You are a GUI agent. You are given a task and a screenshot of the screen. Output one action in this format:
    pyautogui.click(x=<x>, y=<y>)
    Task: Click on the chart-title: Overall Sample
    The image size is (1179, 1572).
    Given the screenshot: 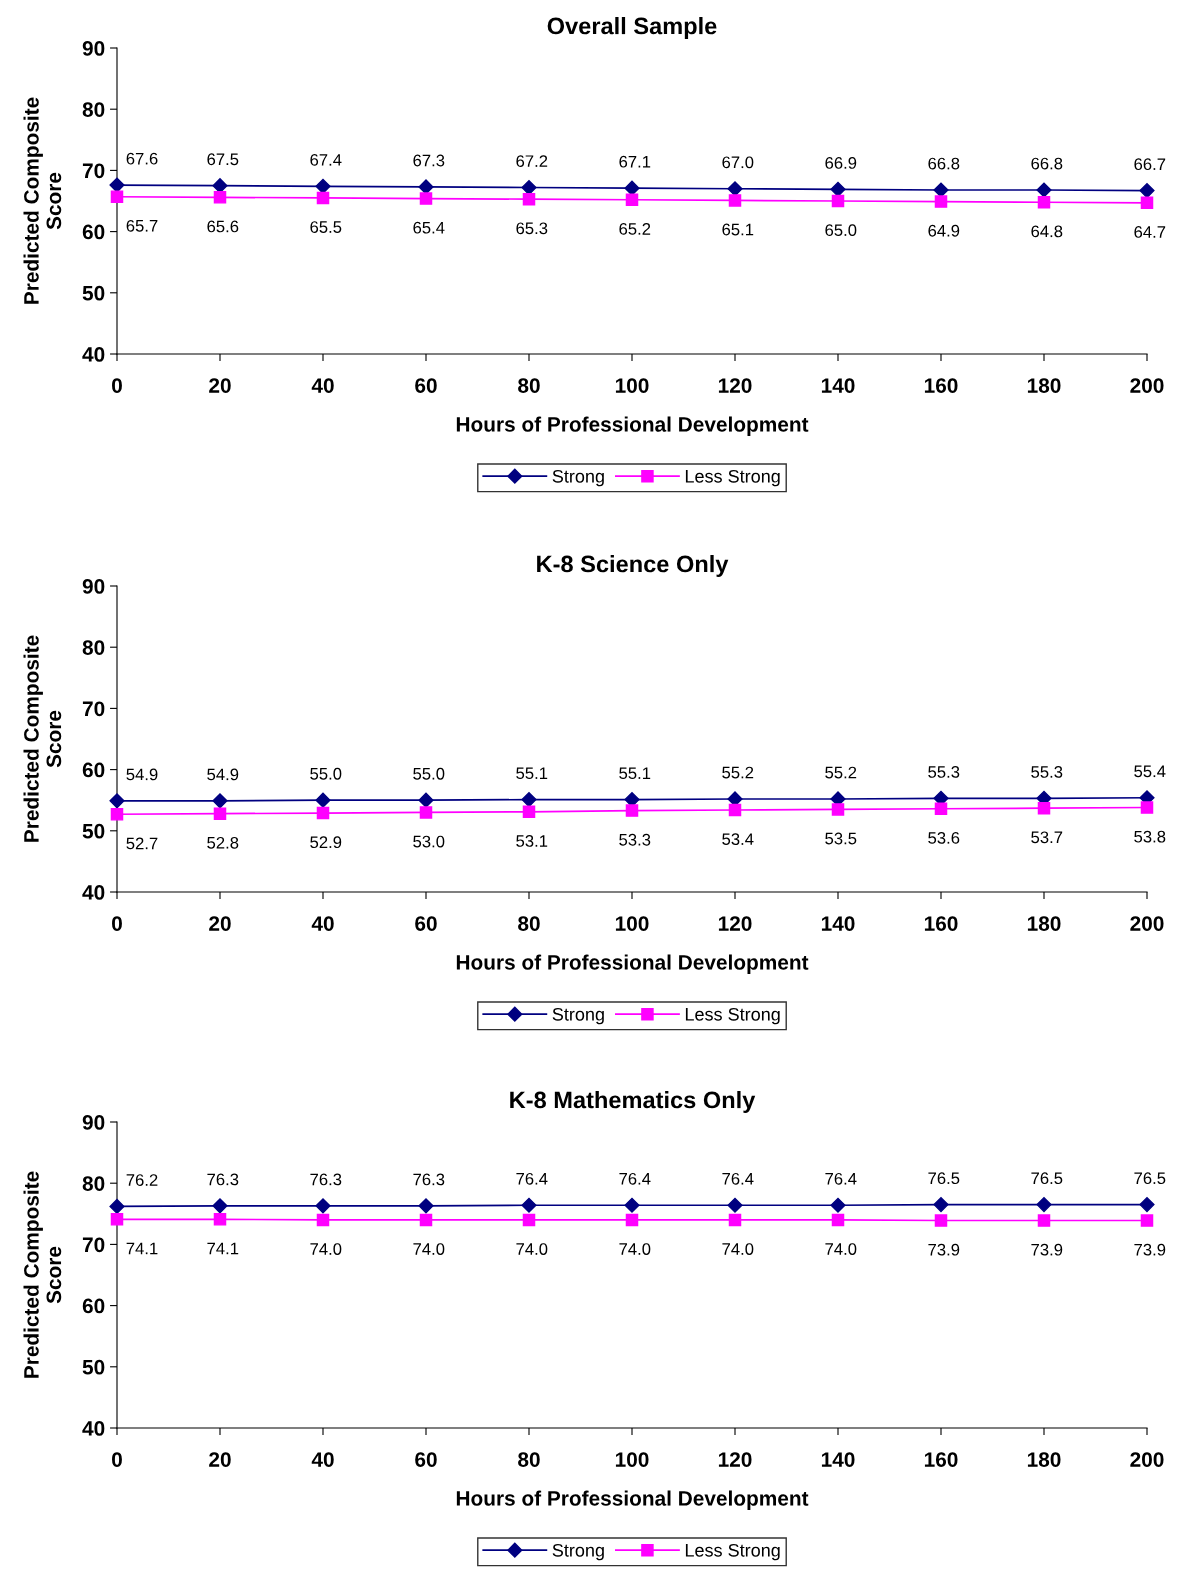 What is the action you would take?
    pyautogui.click(x=632, y=28)
    